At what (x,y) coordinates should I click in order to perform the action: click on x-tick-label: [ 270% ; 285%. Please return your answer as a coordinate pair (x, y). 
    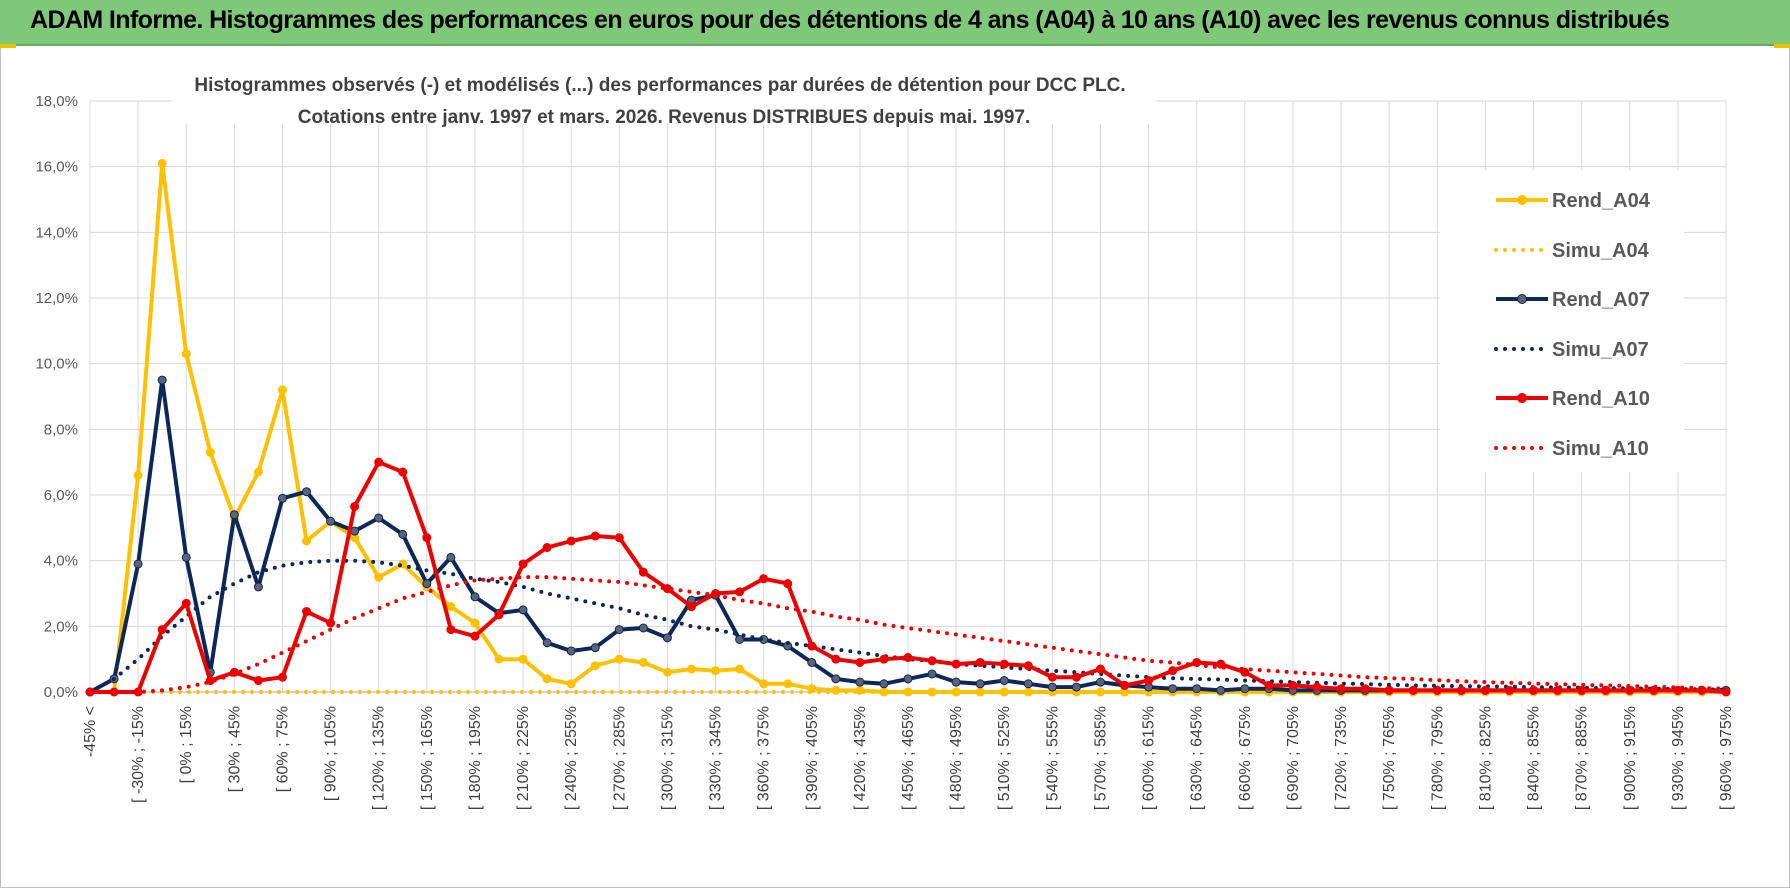
    Looking at the image, I should click on (619, 758).